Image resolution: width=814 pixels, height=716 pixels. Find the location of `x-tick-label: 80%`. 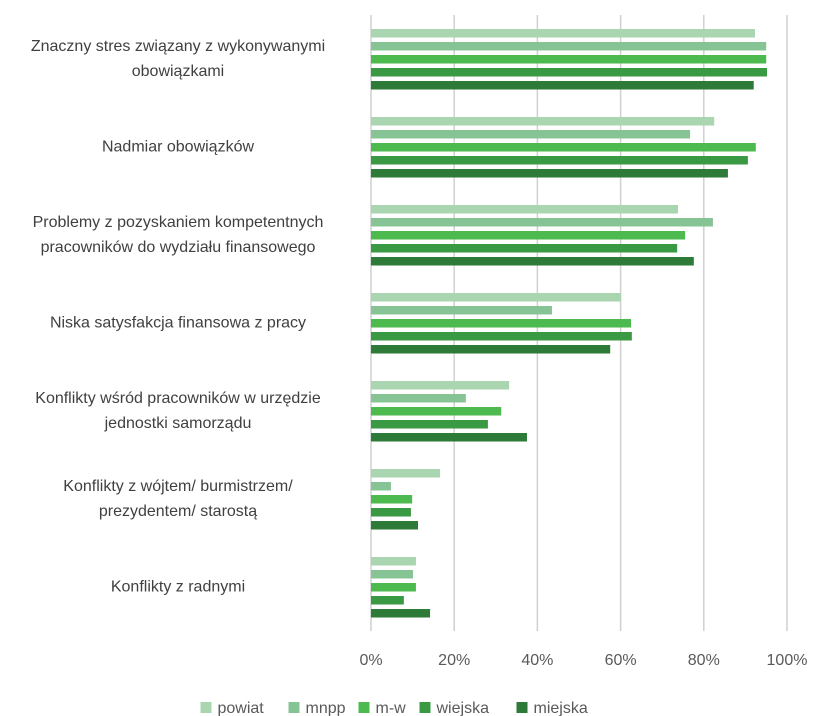

x-tick-label: 80% is located at coordinates (704, 660).